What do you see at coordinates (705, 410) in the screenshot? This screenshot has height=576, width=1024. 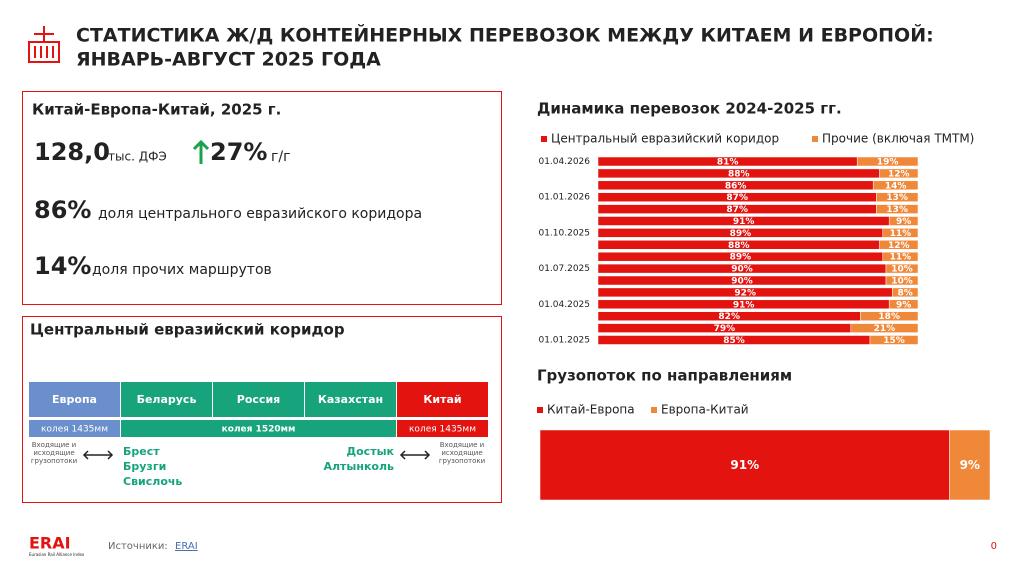 I see `legend-label: Европа-Китай` at bounding box center [705, 410].